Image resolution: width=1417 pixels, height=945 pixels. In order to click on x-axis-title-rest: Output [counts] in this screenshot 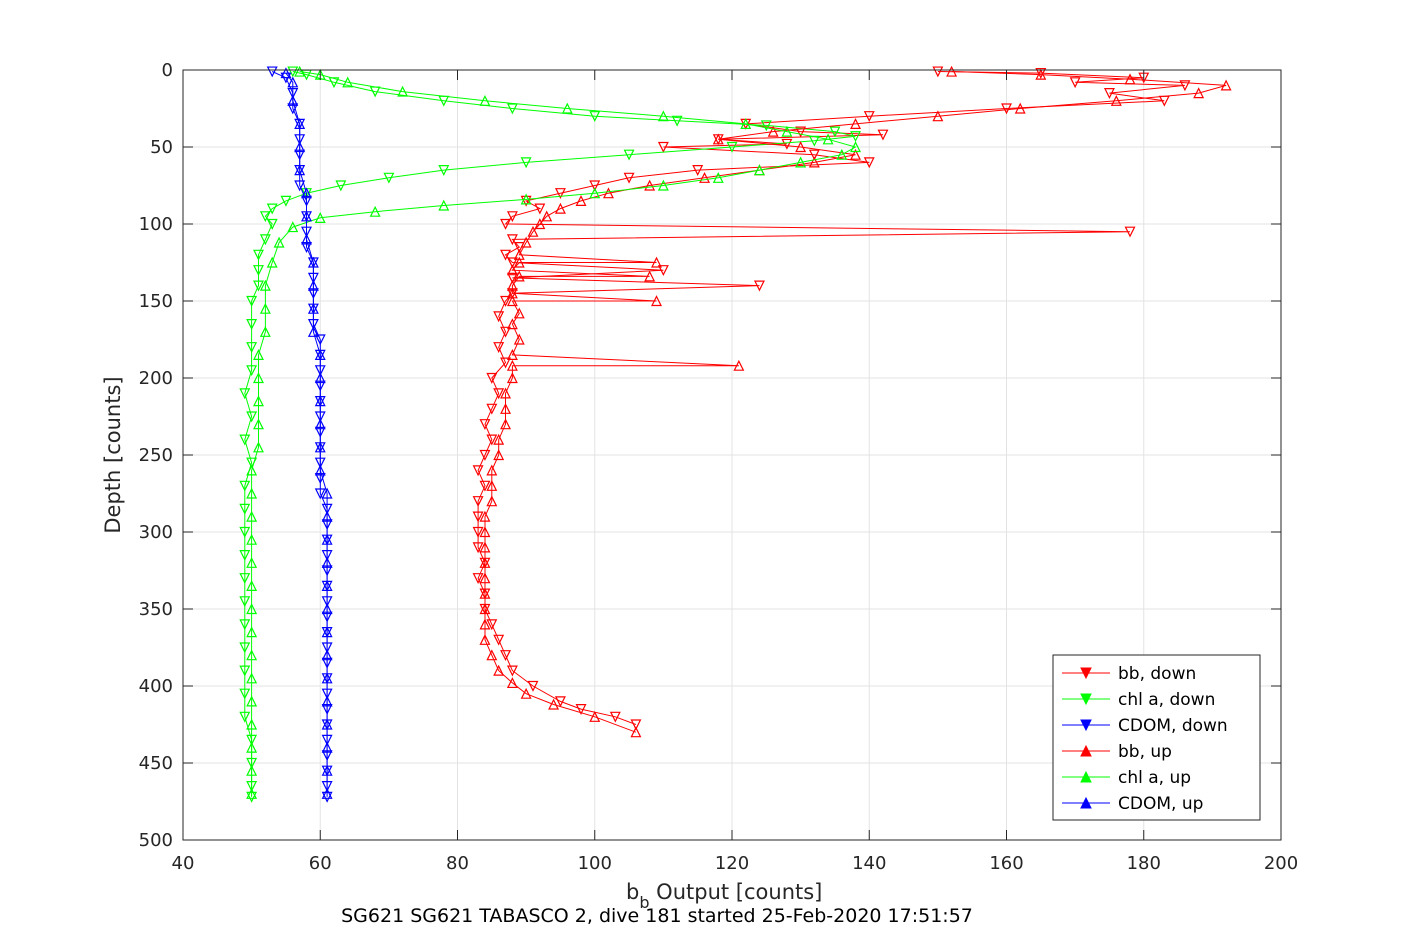, I will do `click(736, 892)`.